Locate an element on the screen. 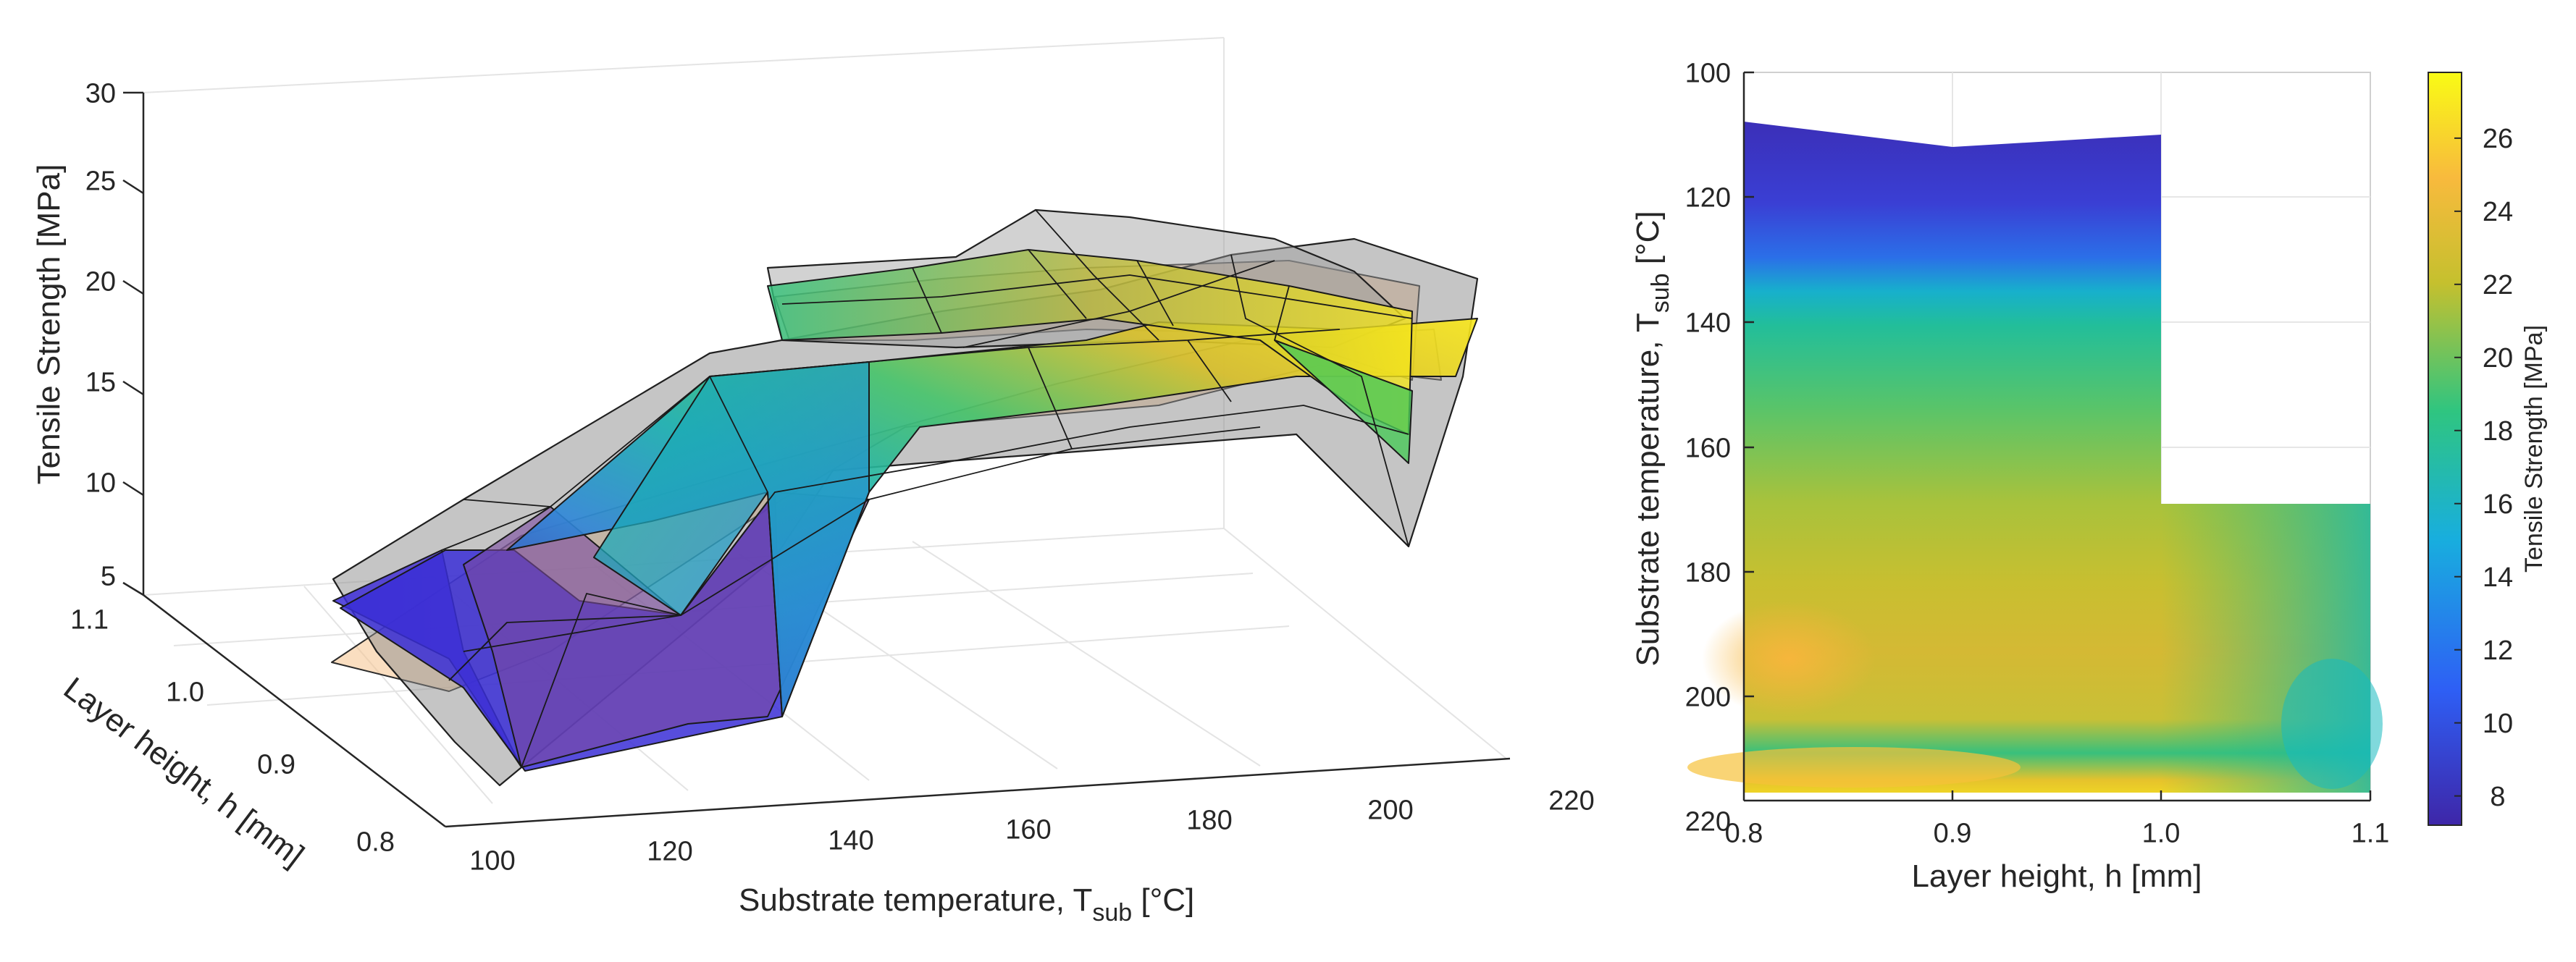 This screenshot has height=962, width=2576. y-tick-label: 1.1 is located at coordinates (89, 619).